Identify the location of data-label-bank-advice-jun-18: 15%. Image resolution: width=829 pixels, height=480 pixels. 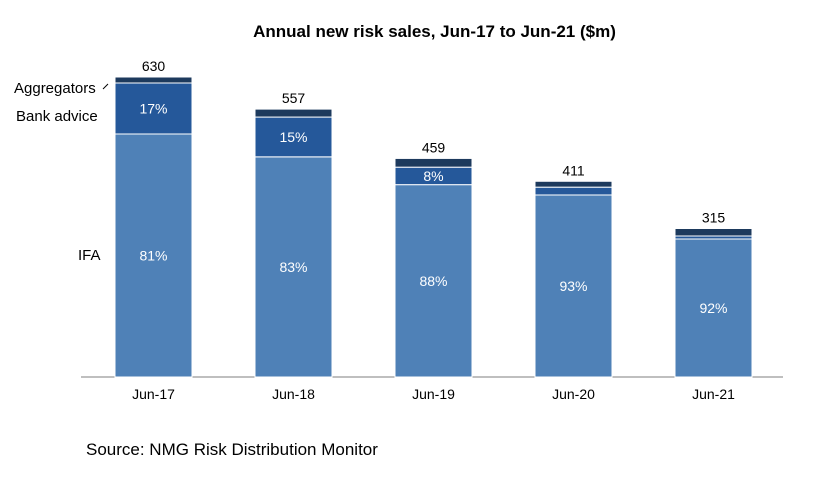
(293, 137).